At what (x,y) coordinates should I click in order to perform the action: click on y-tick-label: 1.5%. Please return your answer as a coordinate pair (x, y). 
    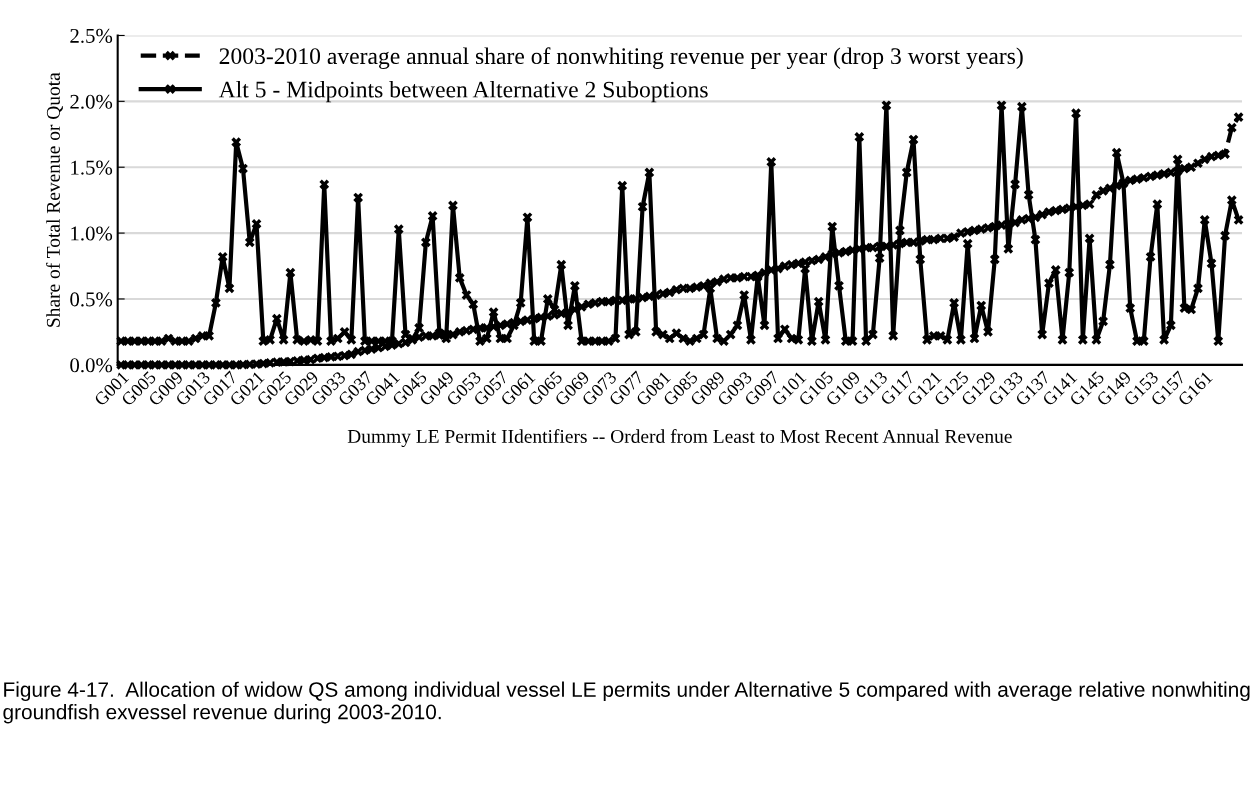
    Looking at the image, I should click on (92, 167).